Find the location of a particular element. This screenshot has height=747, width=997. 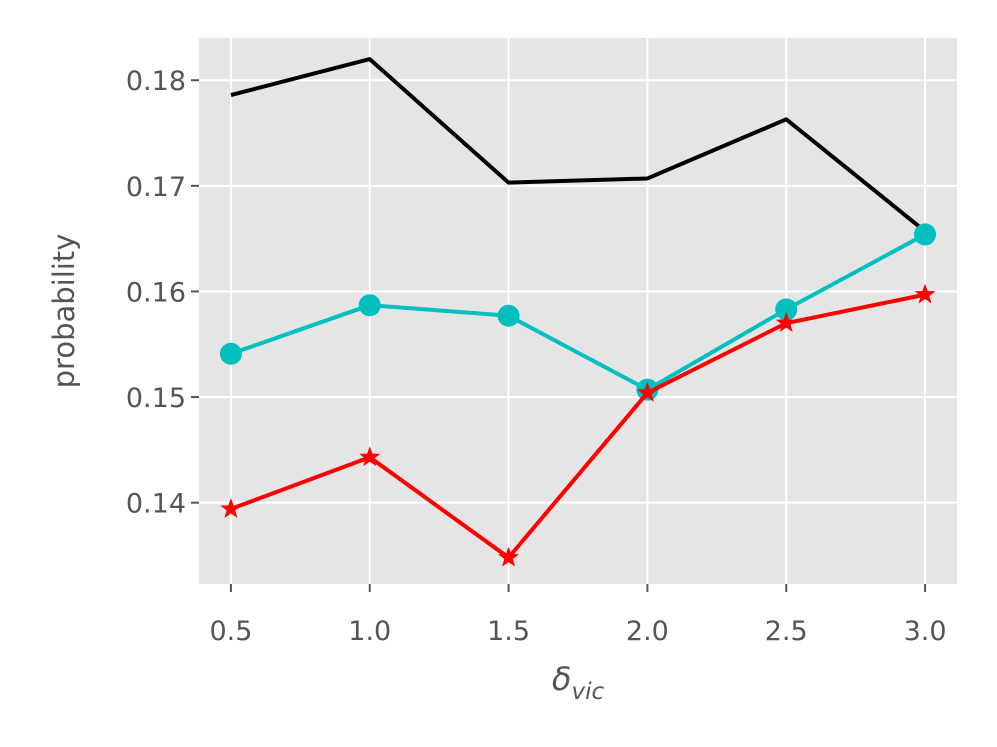

y-tick-label: 0.14 is located at coordinates (156, 504).